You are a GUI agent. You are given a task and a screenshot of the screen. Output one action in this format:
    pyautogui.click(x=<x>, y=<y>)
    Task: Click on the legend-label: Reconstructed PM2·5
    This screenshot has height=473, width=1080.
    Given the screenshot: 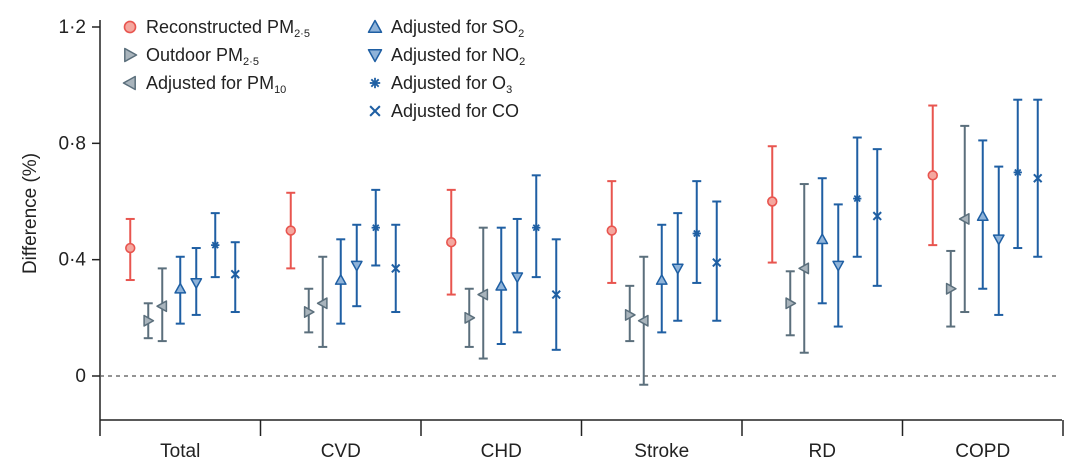 What is the action you would take?
    pyautogui.click(x=228, y=28)
    